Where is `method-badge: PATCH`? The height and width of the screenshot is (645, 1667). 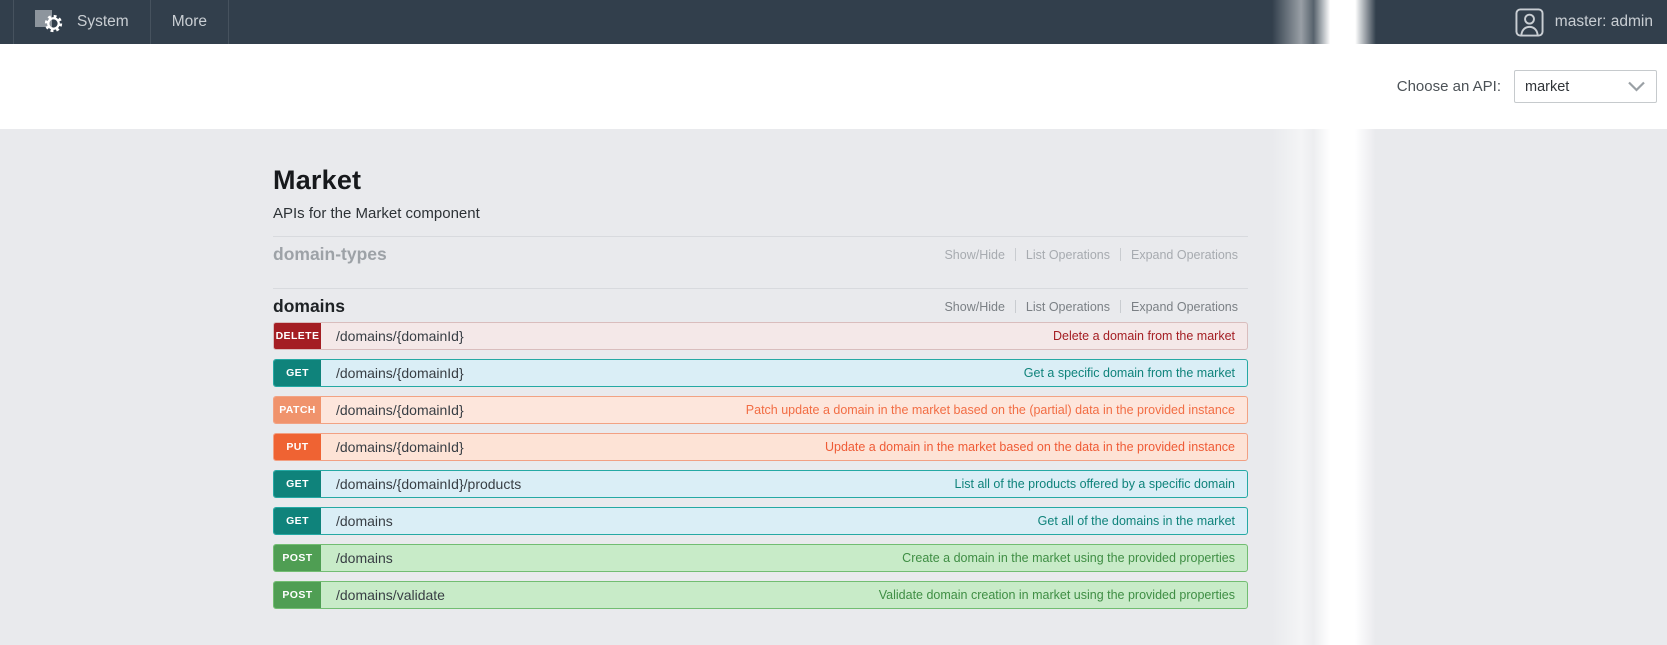
method-badge: PATCH is located at coordinates (297, 410).